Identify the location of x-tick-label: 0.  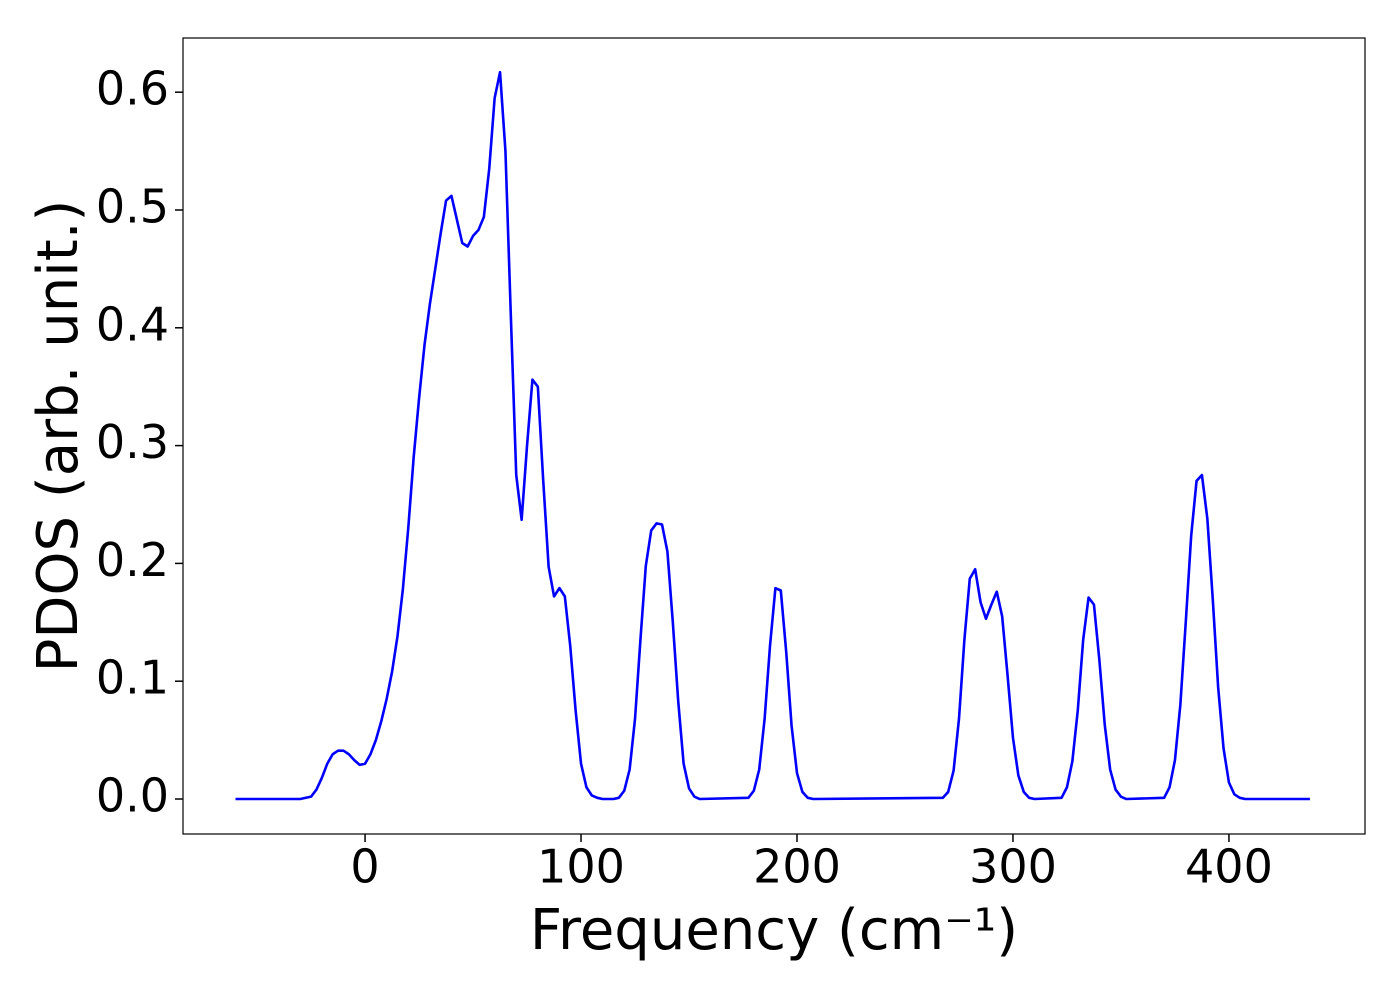
(364, 867).